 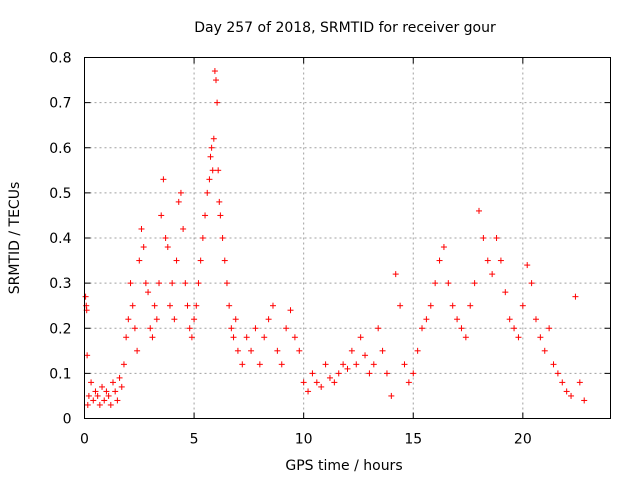 I want to click on x-tick-label: 20, so click(x=523, y=440).